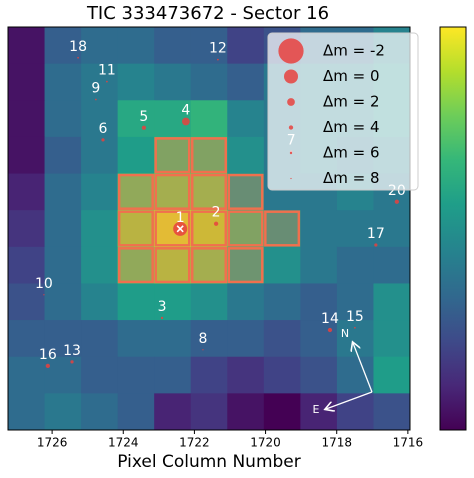 The image size is (474, 478). I want to click on legend-label: Δm = 0, so click(351, 76).